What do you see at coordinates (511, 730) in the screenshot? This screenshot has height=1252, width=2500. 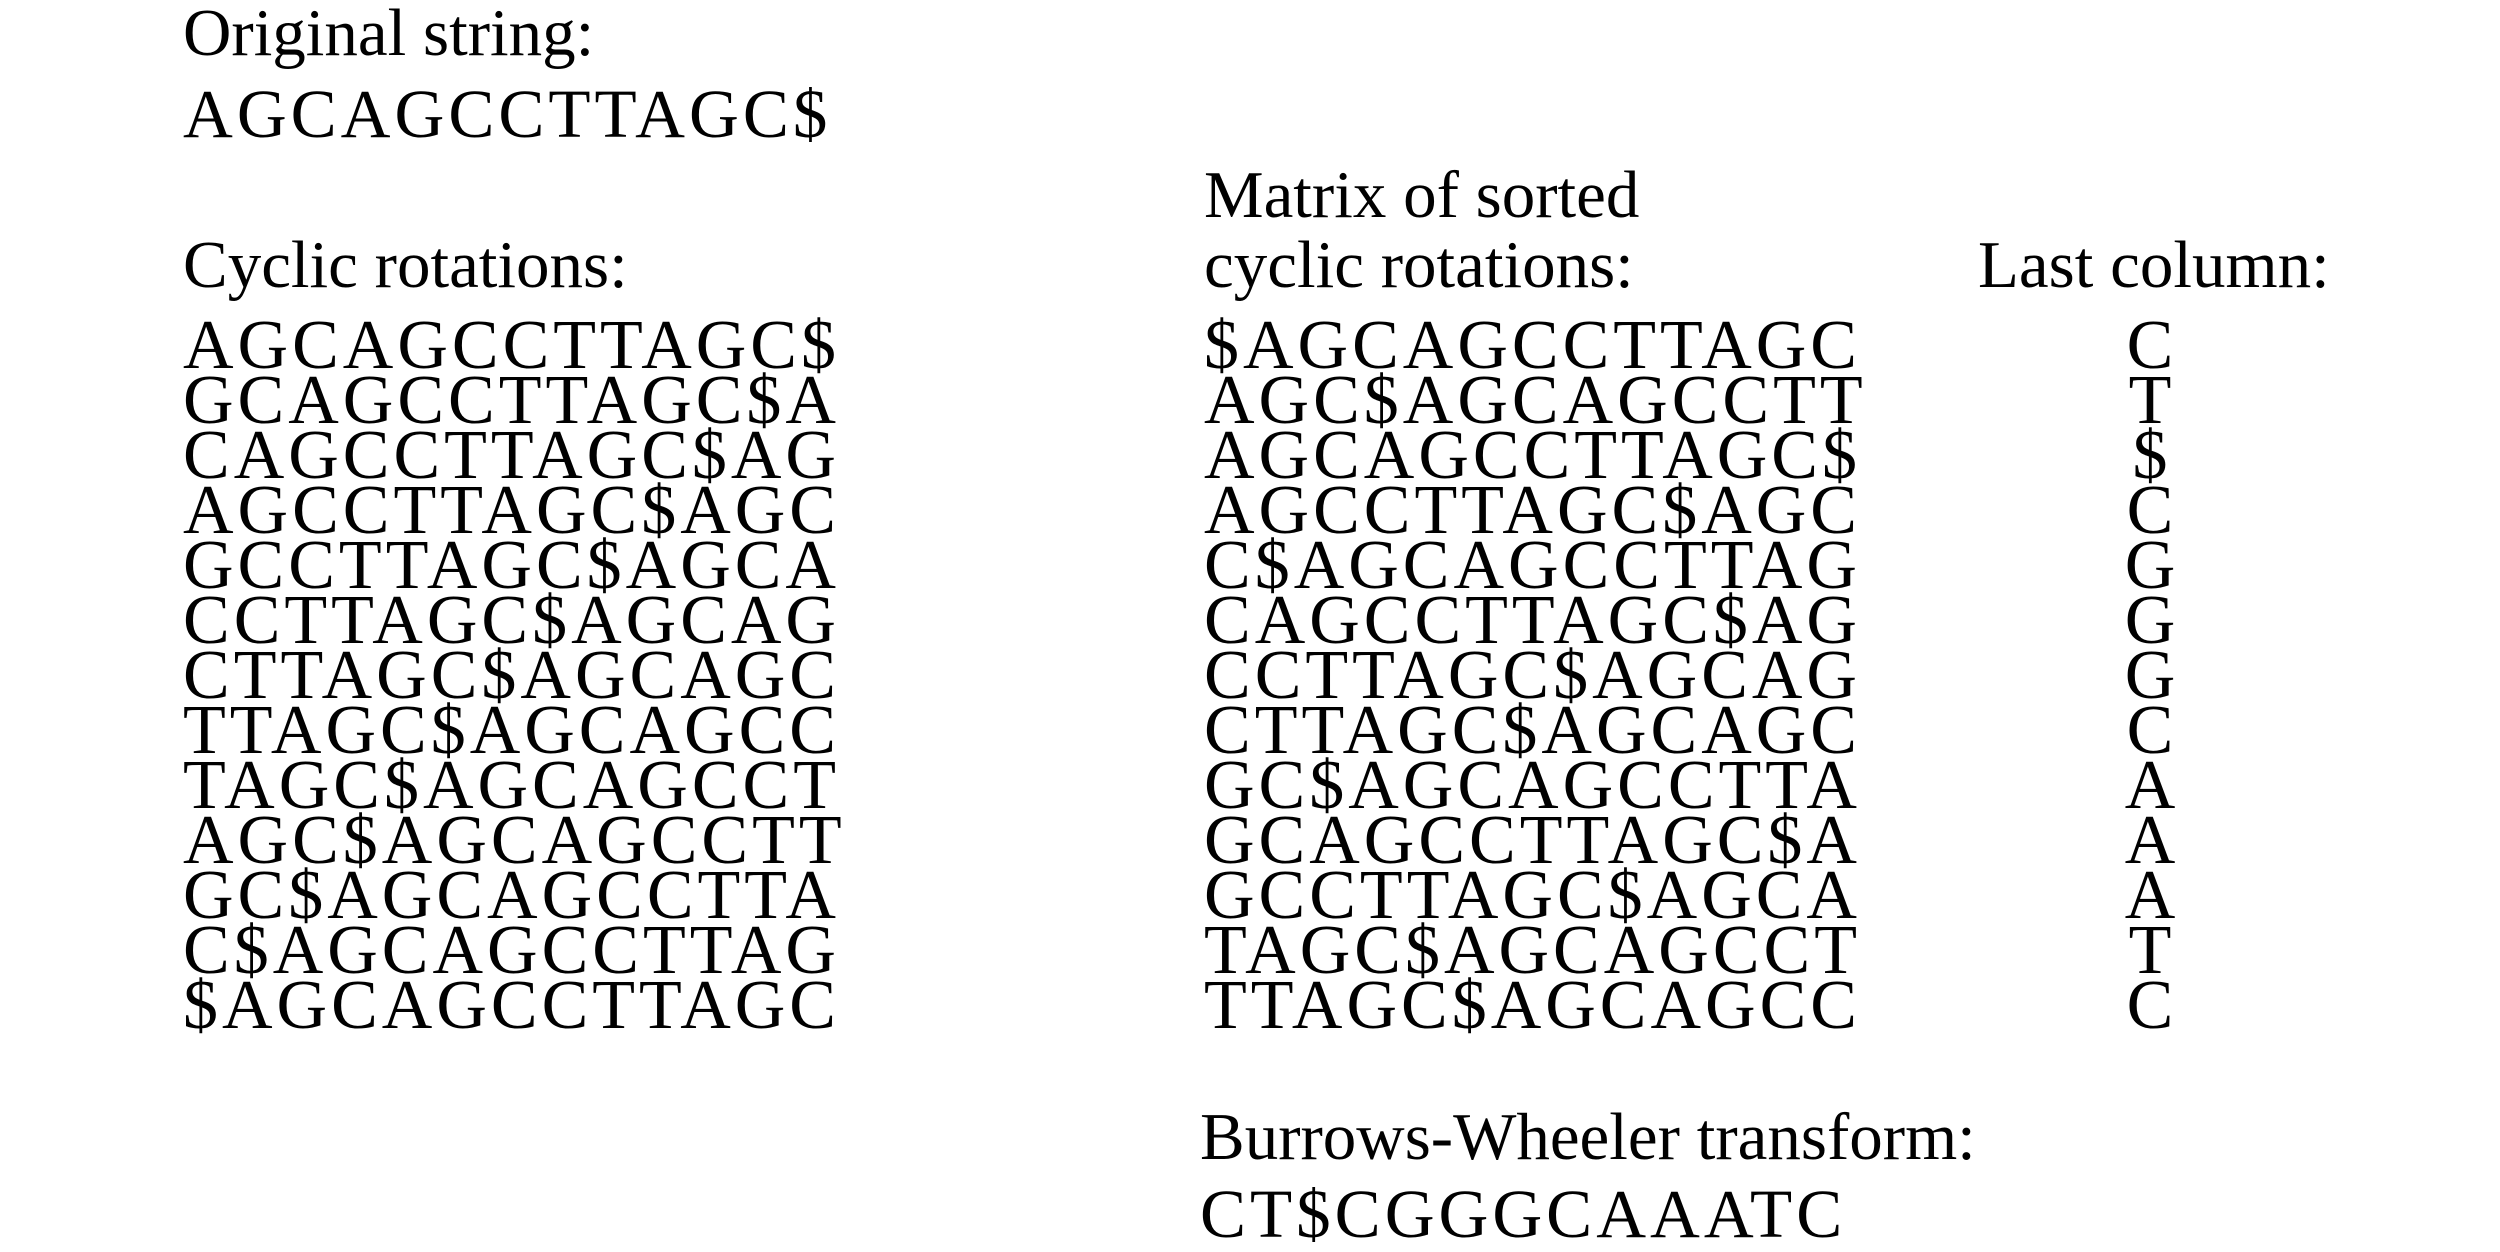 I see `rotation-row: TTAGC$AGCAGCC` at bounding box center [511, 730].